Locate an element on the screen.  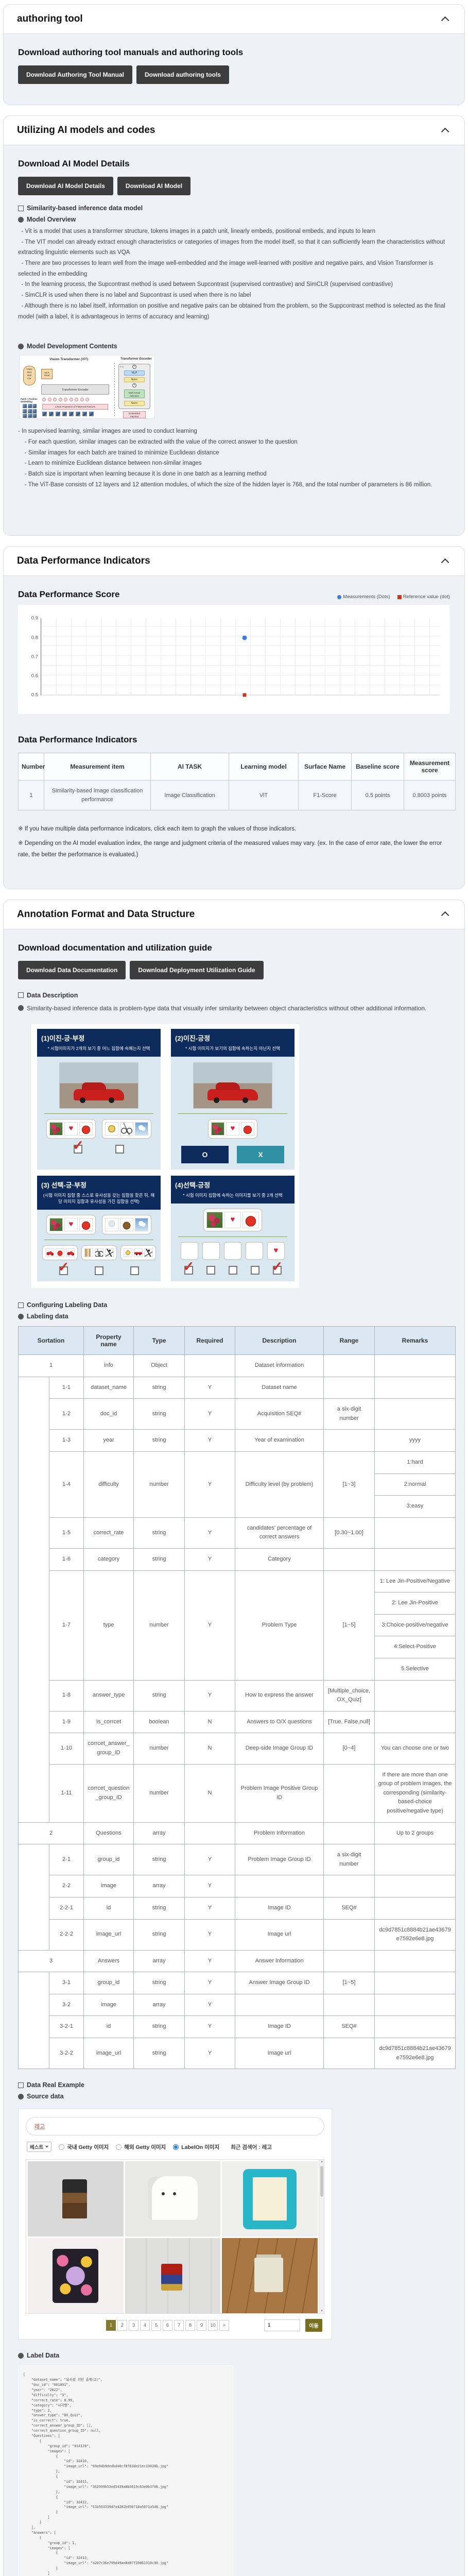
table-column-header: Sortation is located at coordinates (51, 1340).